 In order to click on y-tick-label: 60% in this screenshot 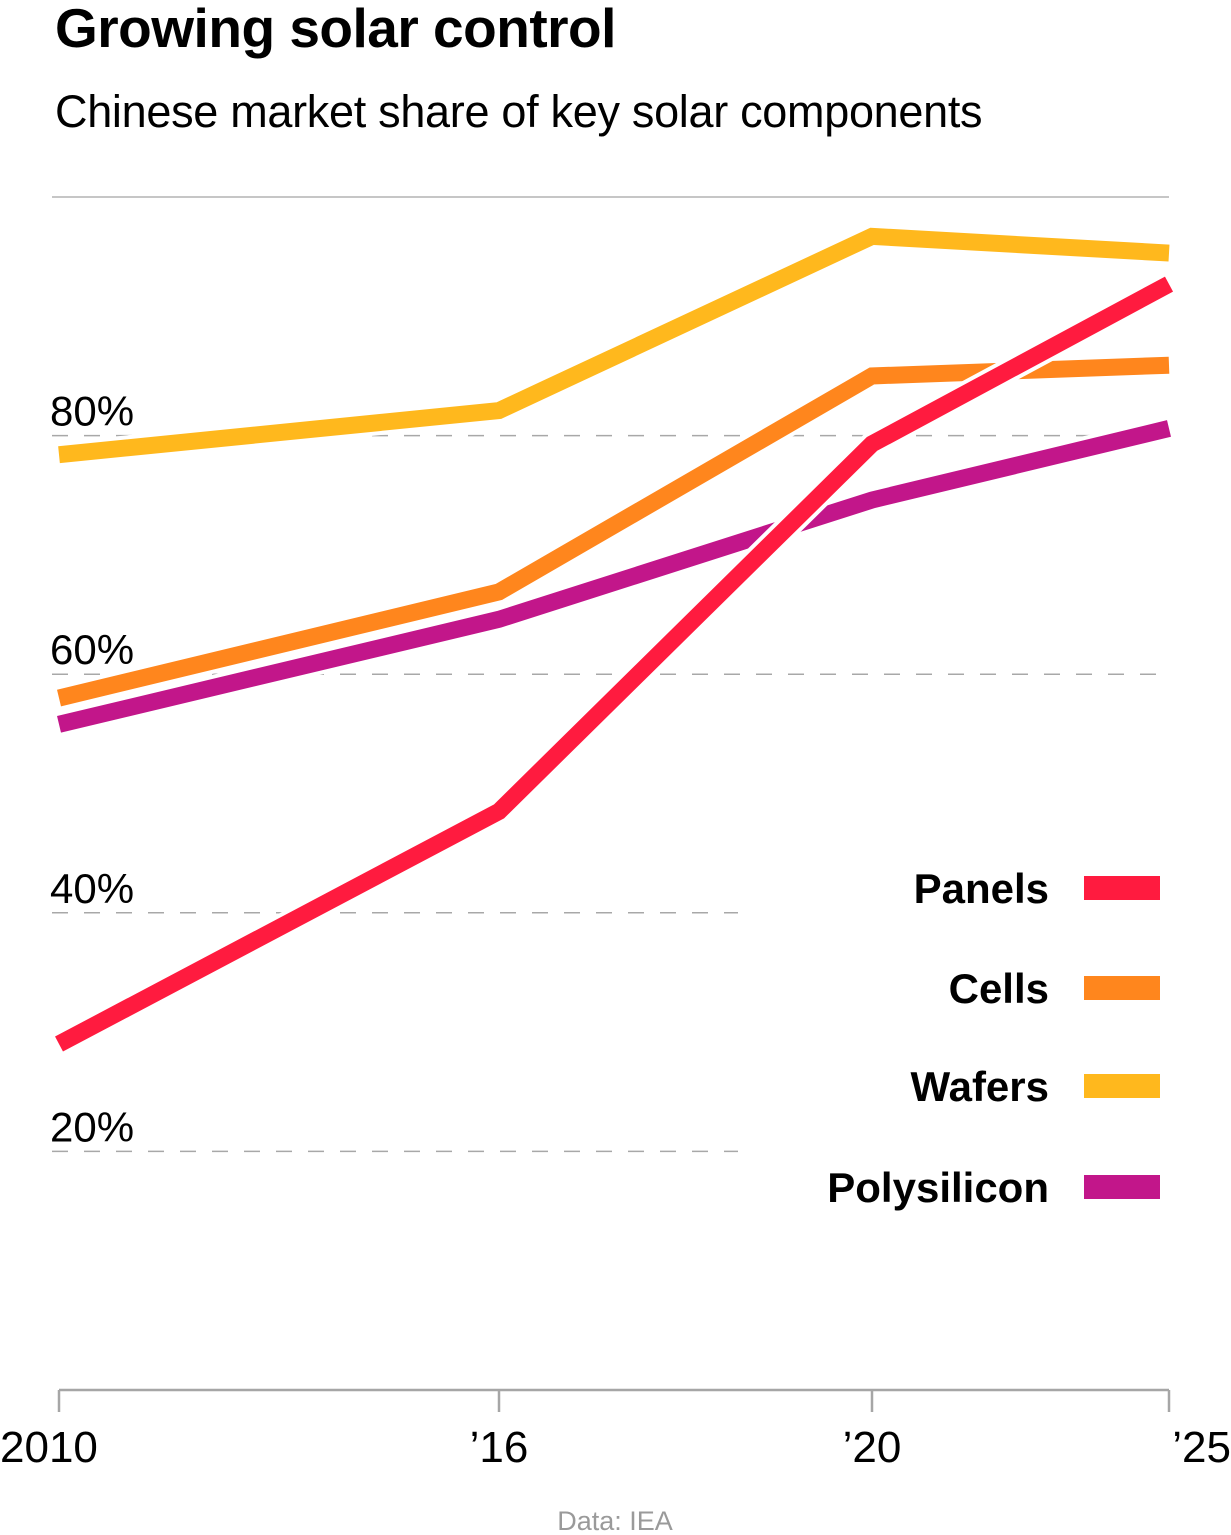, I will do `click(92, 649)`.